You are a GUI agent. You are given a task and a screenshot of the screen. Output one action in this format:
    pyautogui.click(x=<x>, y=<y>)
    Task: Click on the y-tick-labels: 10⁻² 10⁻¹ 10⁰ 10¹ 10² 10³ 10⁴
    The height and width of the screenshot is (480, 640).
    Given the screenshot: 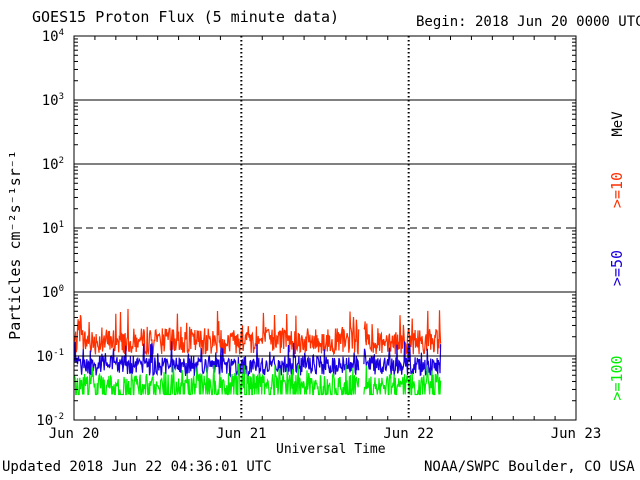 What is the action you would take?
    pyautogui.click(x=50, y=228)
    